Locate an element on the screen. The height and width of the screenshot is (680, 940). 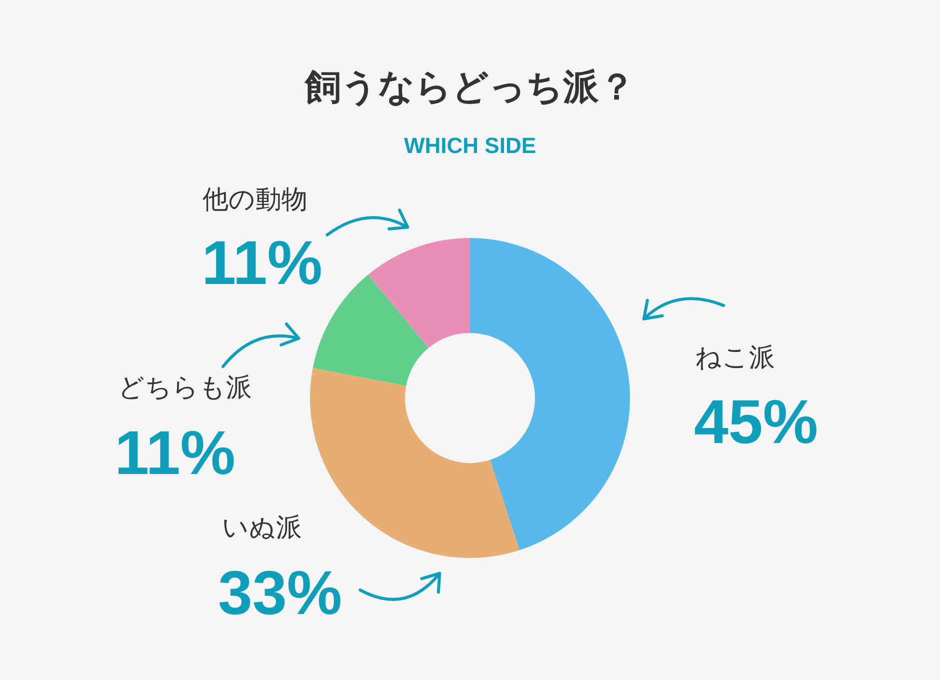
slice-label: ねこ派 is located at coordinates (735, 358).